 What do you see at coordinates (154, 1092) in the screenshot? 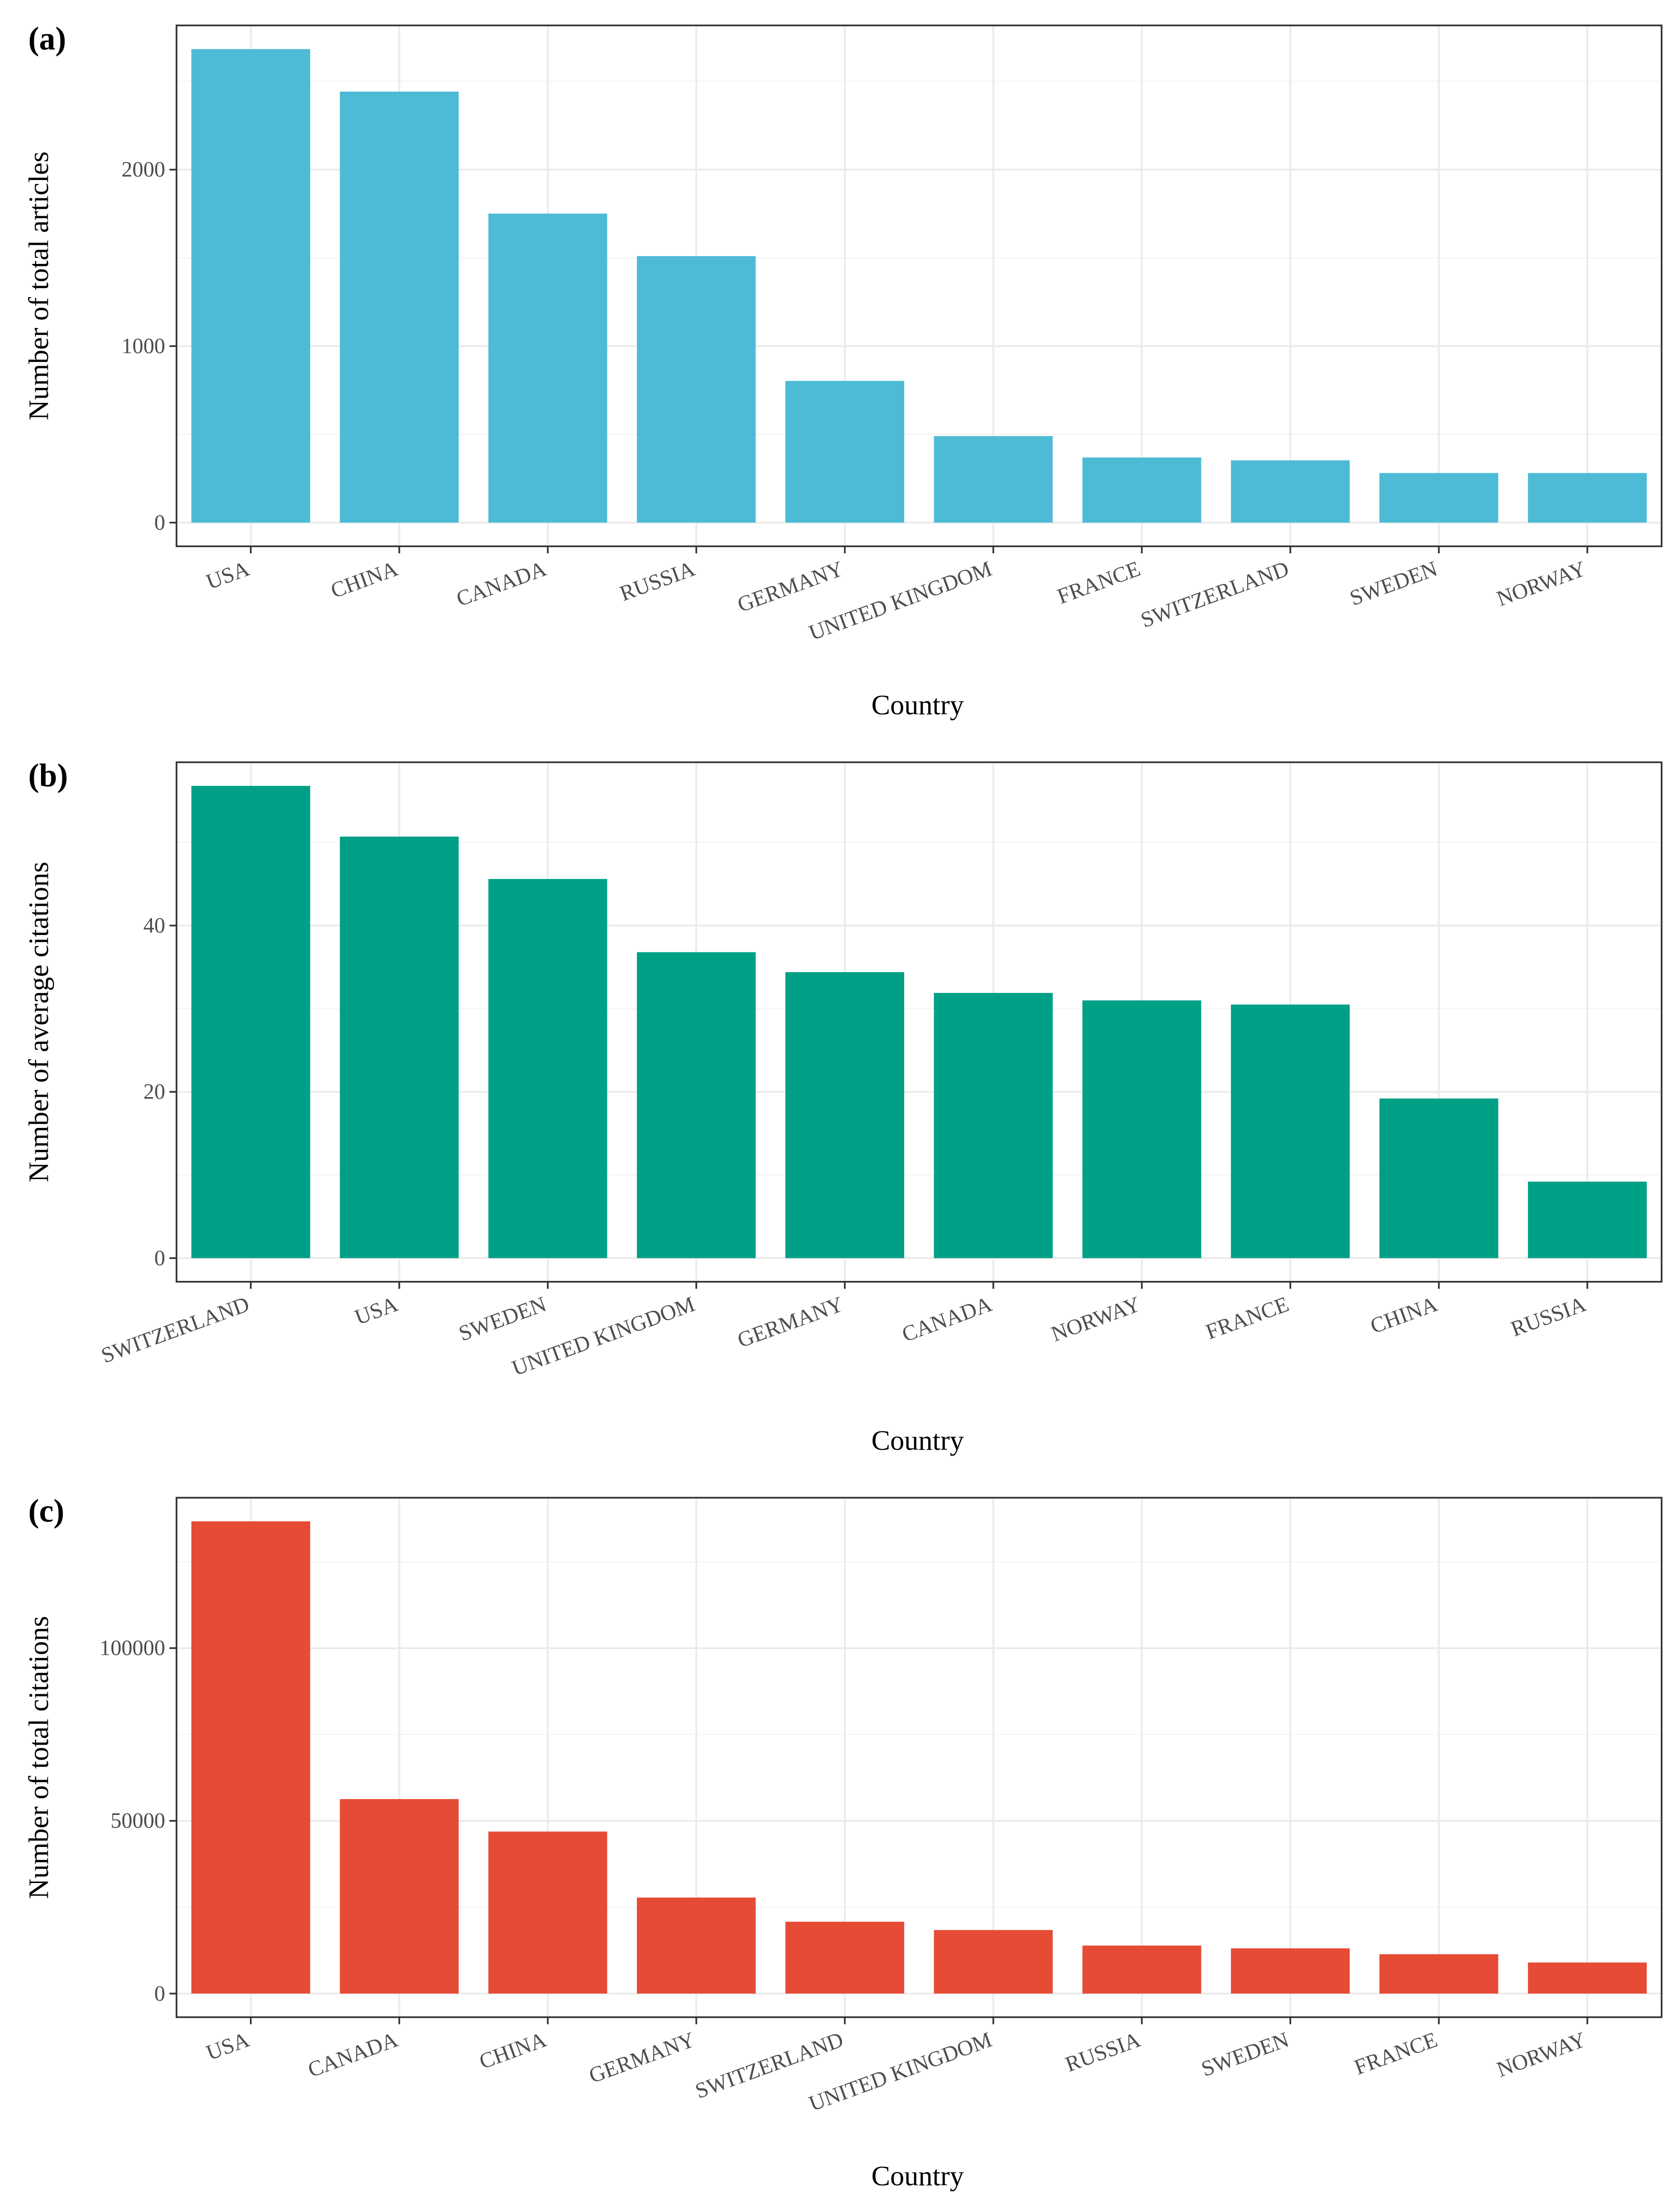
I see `y-tick-label: 20` at bounding box center [154, 1092].